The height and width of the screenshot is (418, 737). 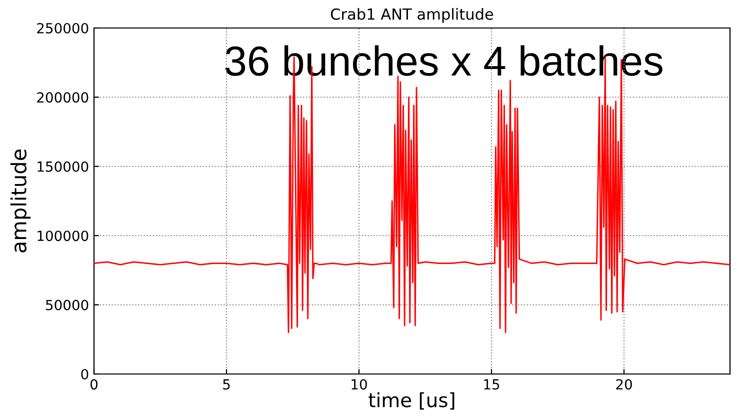 I want to click on y-tick-label: 150000, so click(x=63, y=166).